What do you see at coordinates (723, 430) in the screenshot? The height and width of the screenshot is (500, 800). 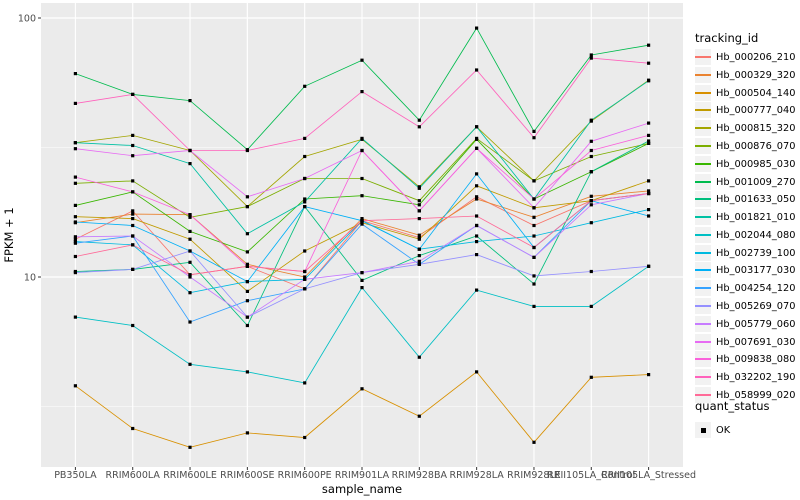 I see `legend-item-label: OK` at bounding box center [723, 430].